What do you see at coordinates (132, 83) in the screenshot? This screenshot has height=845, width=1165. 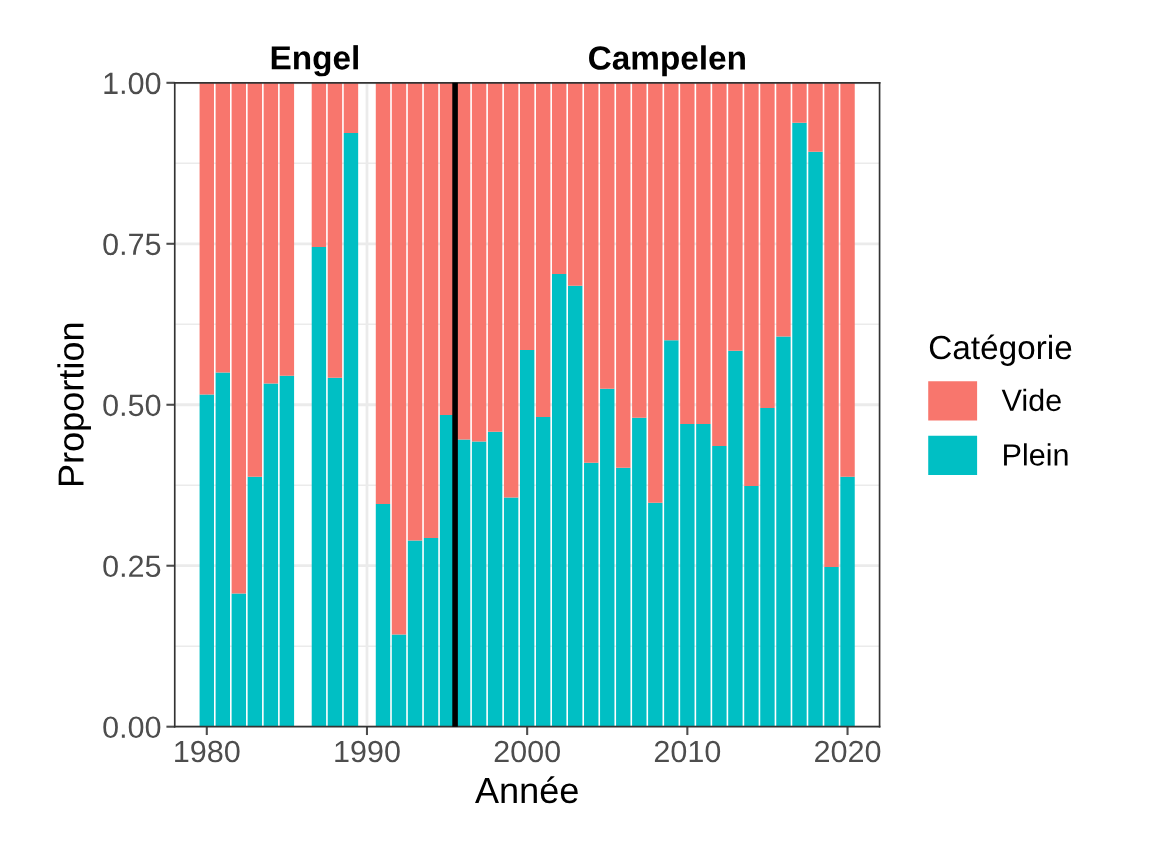 I see `y-tick-label: 1.00` at bounding box center [132, 83].